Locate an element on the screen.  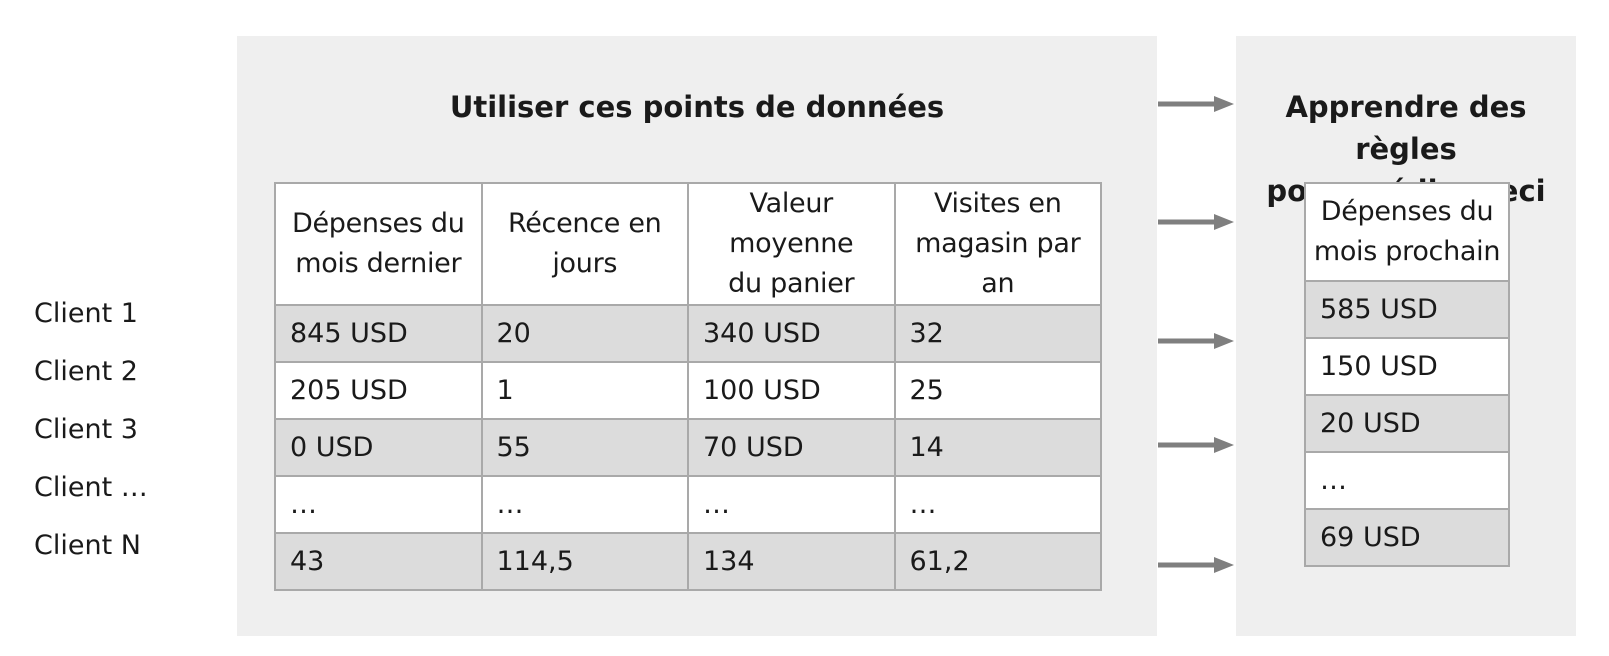
client-label: Client 1 is located at coordinates (86, 313).